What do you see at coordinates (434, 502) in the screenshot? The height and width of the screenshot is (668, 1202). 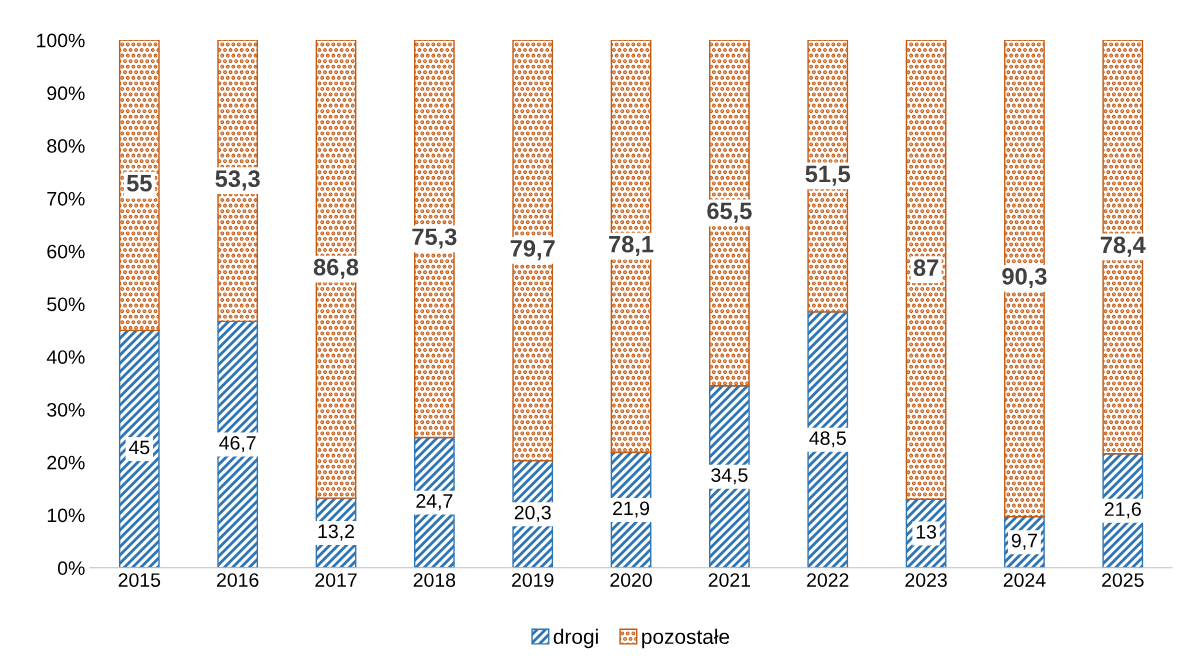 I see `data-label: 24,7` at bounding box center [434, 502].